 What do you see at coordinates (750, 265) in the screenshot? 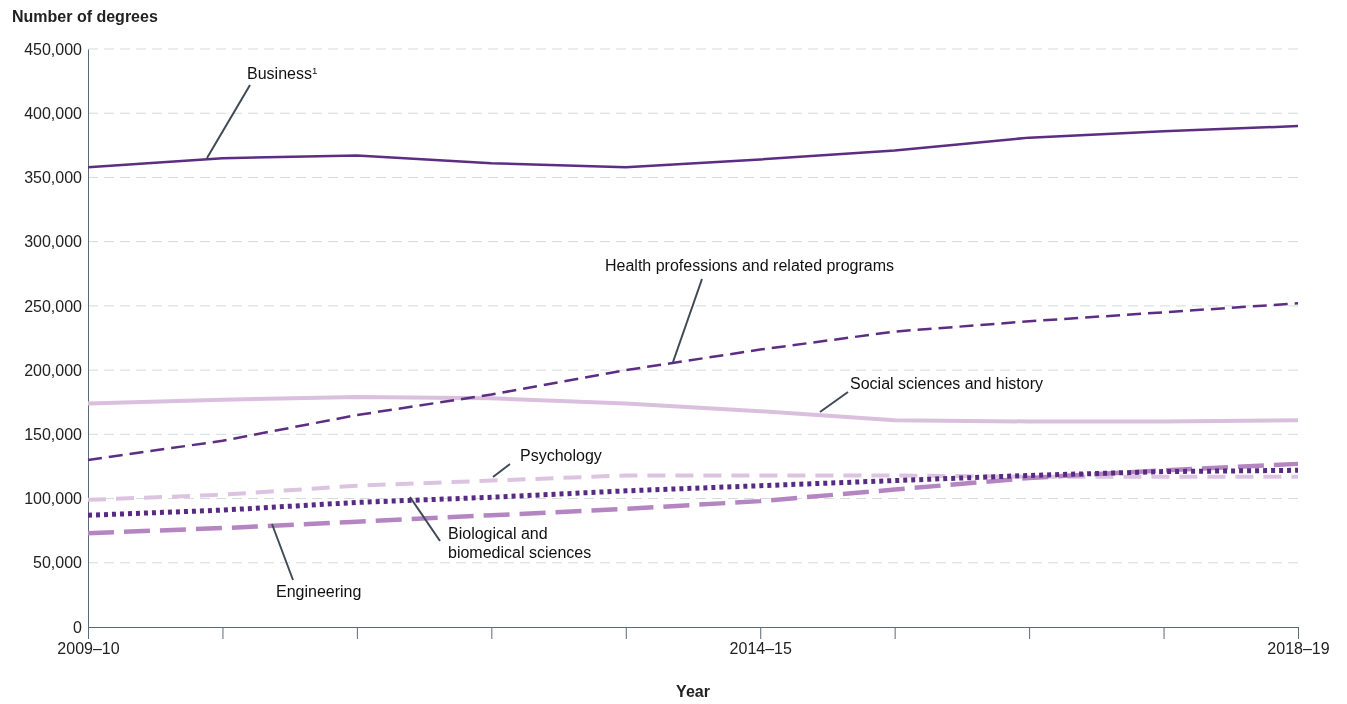
I see `text: Health professions and related programs` at bounding box center [750, 265].